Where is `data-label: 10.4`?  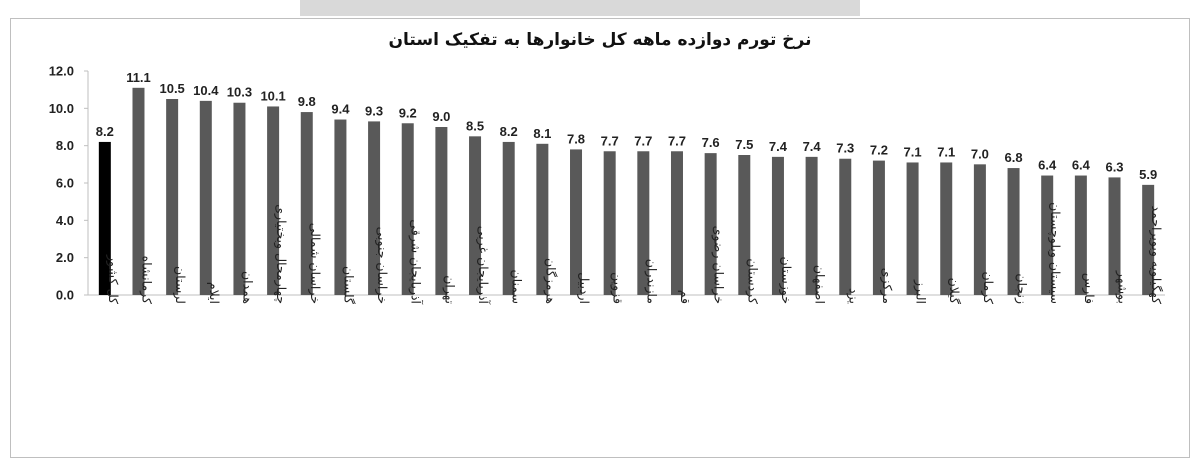
data-label: 10.4 is located at coordinates (206, 90).